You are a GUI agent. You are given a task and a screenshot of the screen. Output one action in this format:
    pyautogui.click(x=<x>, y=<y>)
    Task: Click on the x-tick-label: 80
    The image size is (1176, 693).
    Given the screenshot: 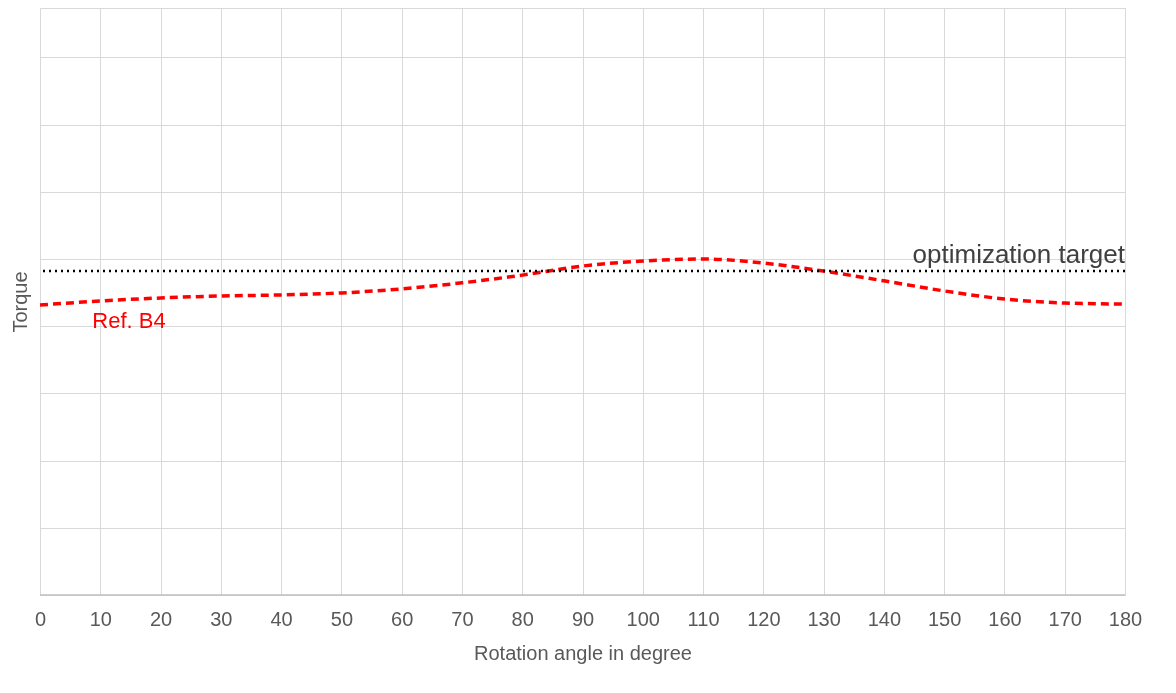 What is the action you would take?
    pyautogui.click(x=522, y=618)
    